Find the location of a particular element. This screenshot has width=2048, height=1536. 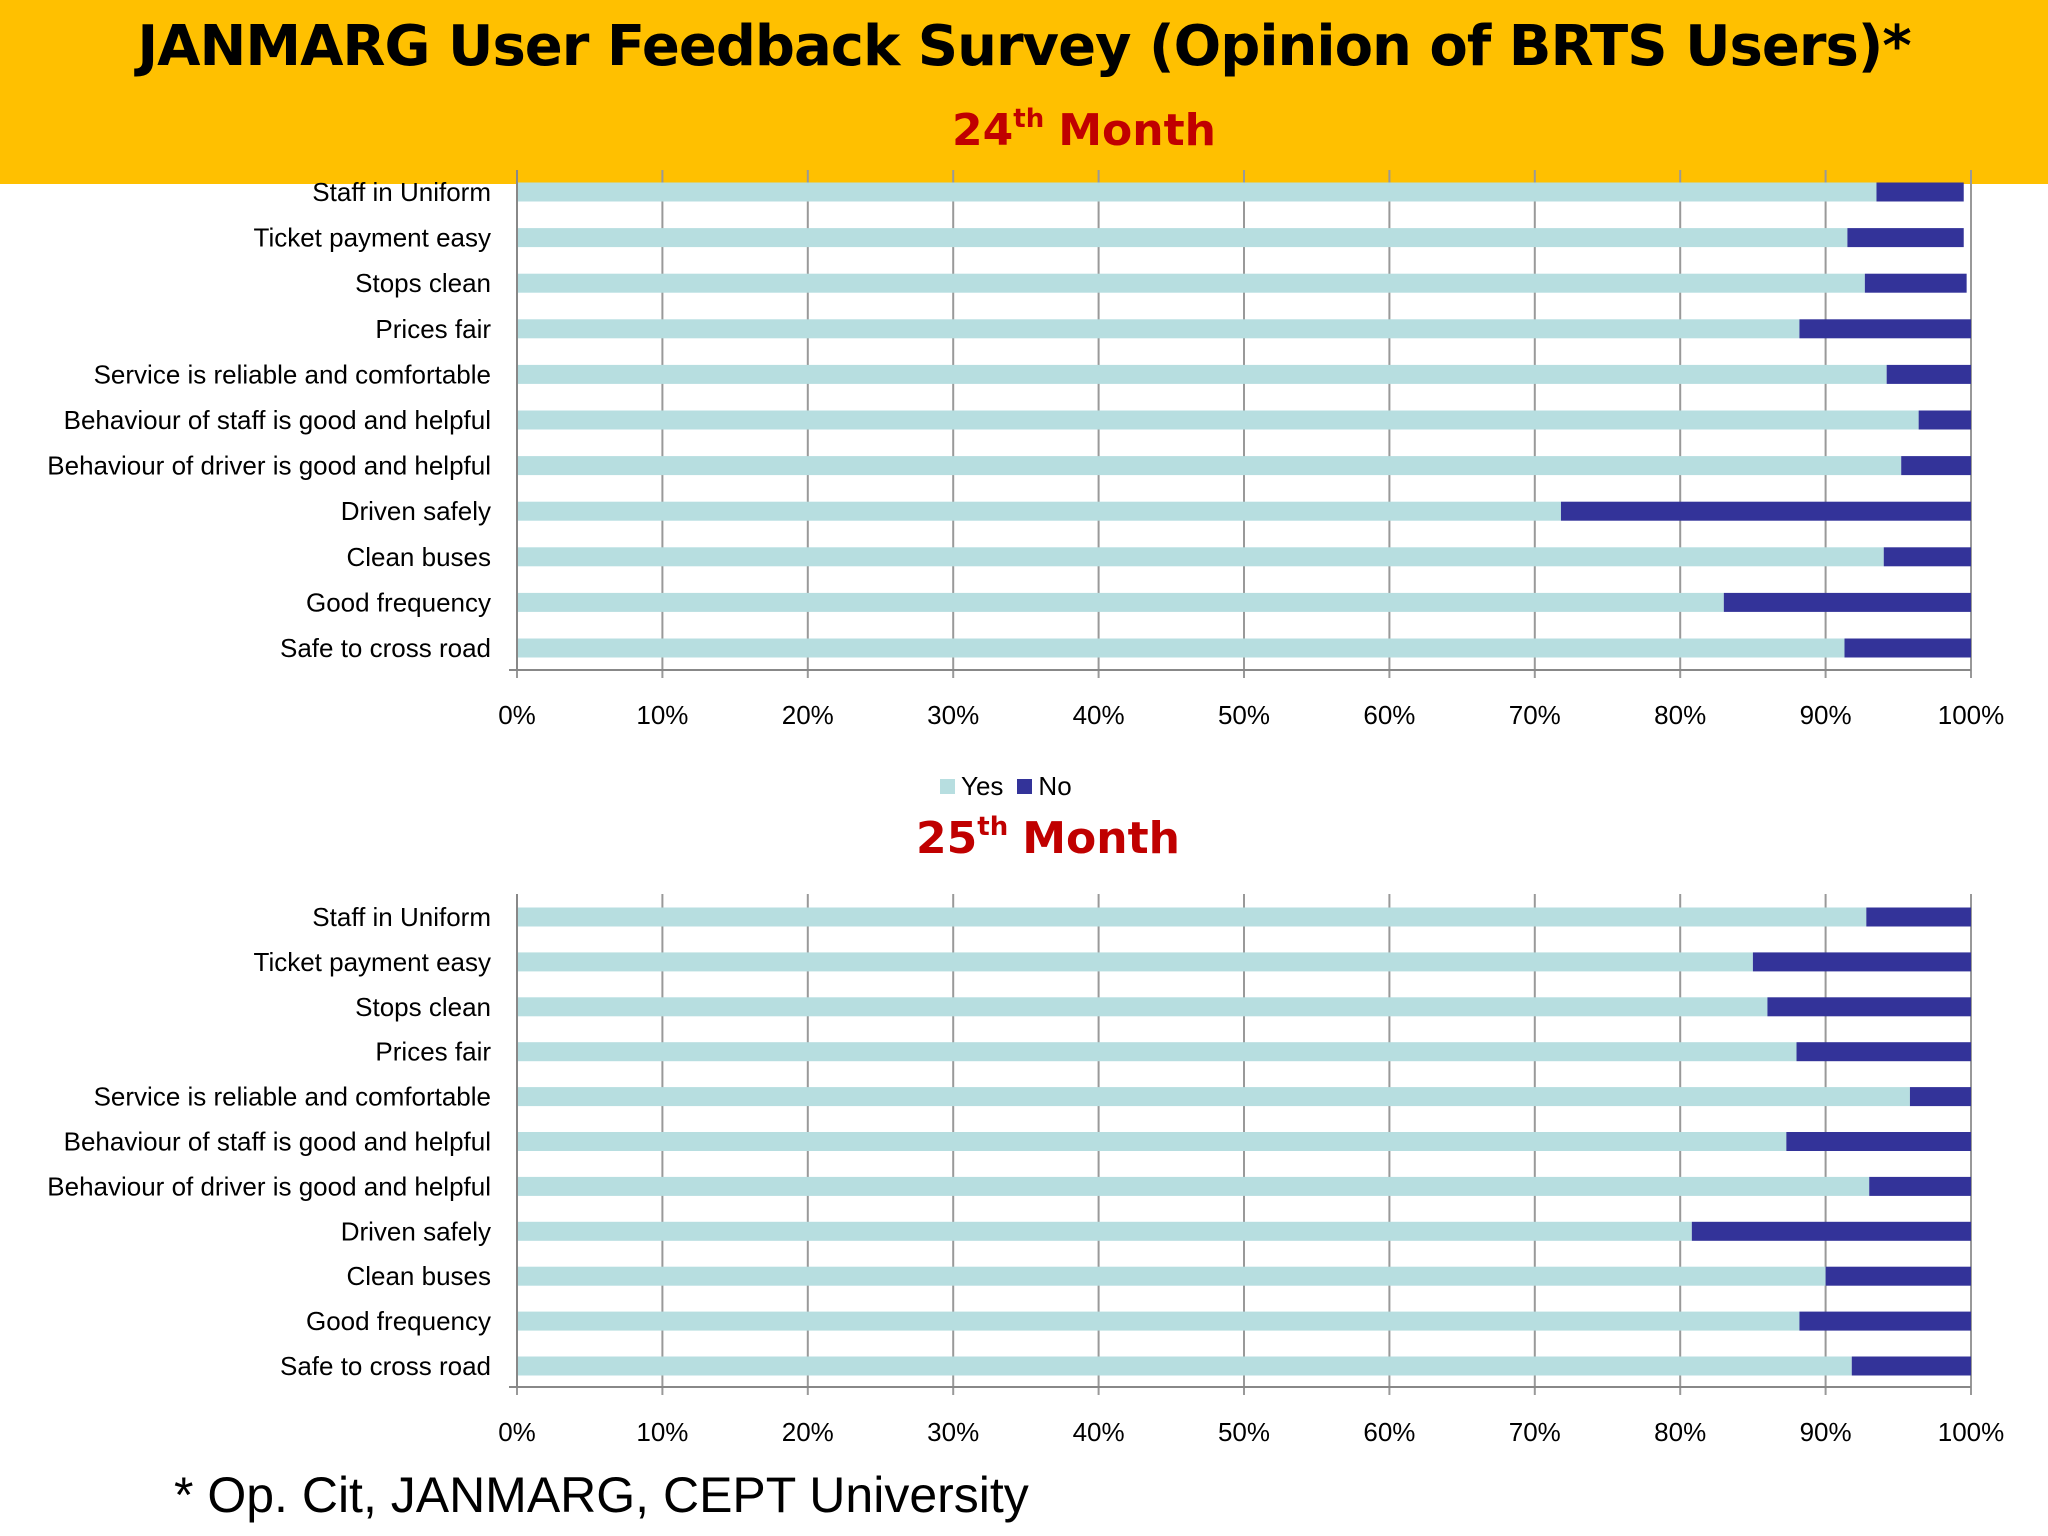

x-tick-label: 50% is located at coordinates (1244, 715).